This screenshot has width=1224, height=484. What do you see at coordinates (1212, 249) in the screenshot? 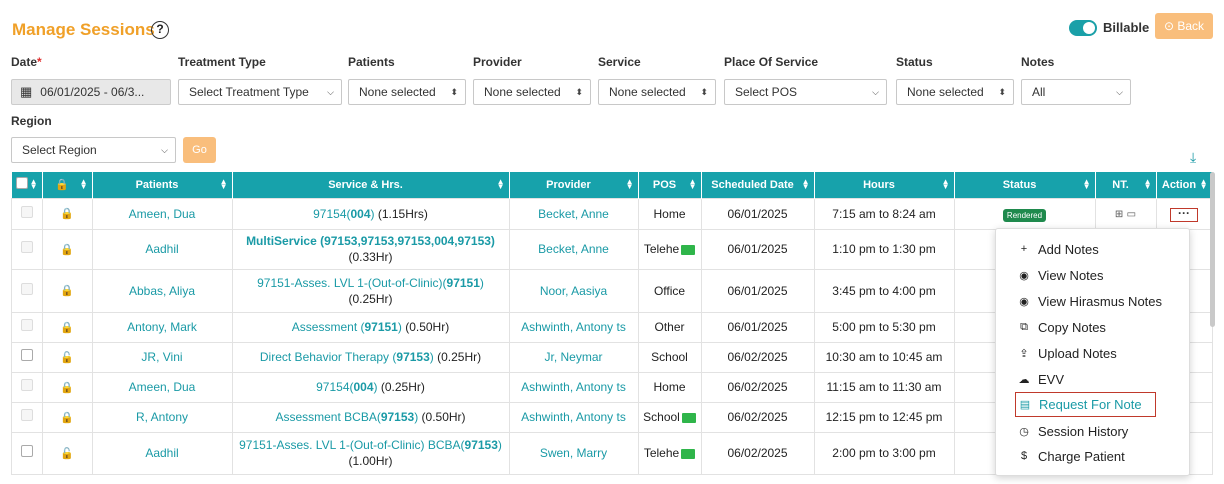
I see `vertical-scrollbar` at bounding box center [1212, 249].